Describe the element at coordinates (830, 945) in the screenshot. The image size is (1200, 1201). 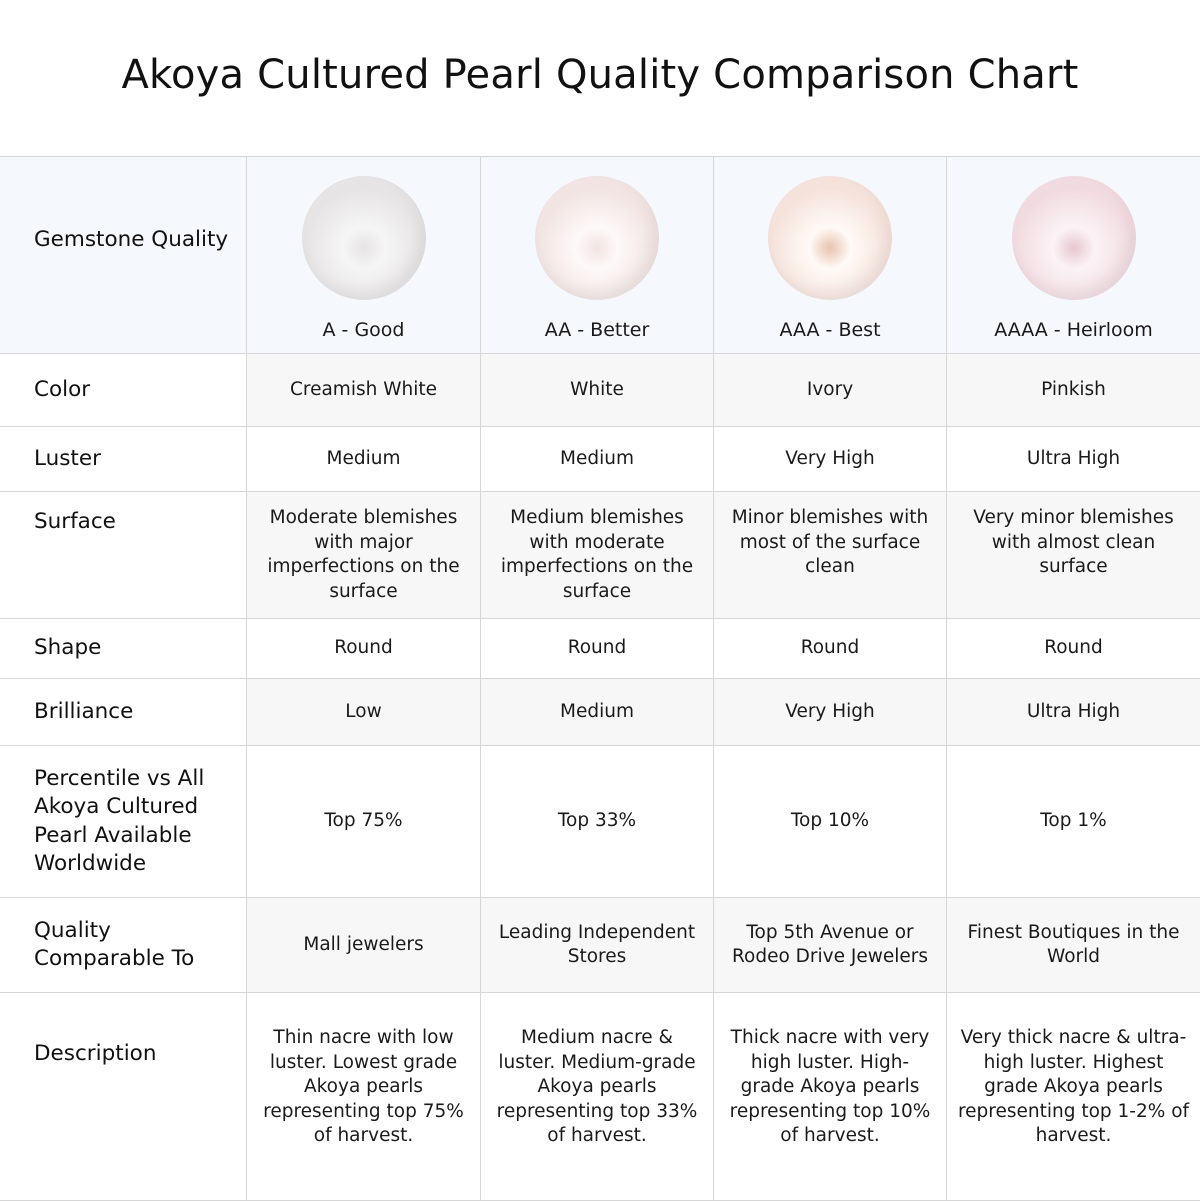
I see `table-cell: Top 5th Avenue or Rodeo Drive Jewelers` at that location.